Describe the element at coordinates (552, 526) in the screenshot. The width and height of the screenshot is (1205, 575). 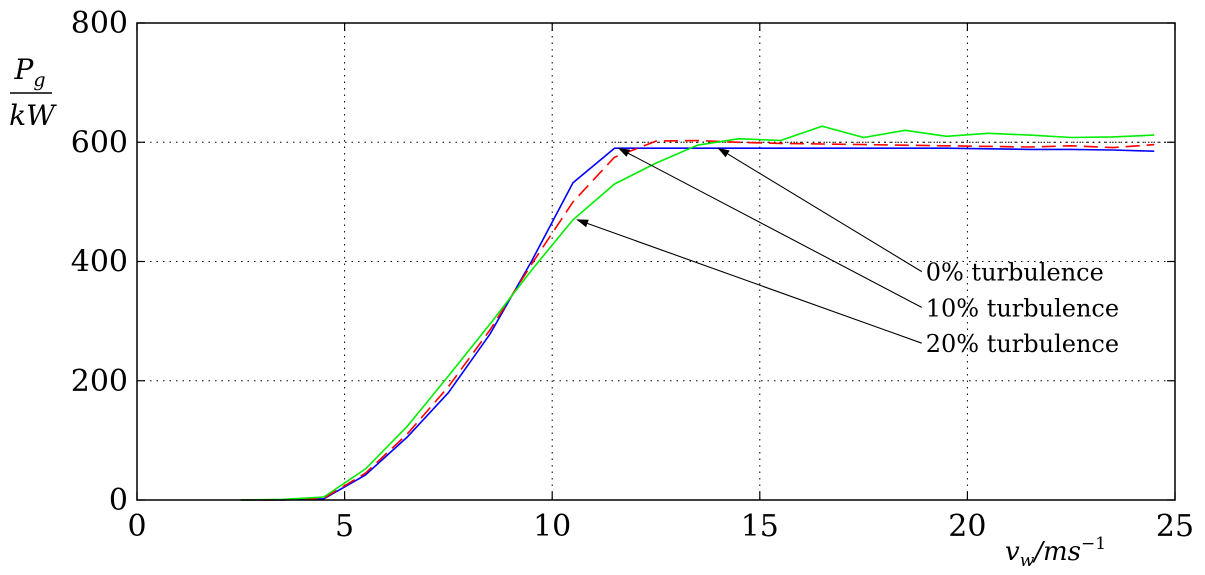
I see `x-tick-label: 10` at that location.